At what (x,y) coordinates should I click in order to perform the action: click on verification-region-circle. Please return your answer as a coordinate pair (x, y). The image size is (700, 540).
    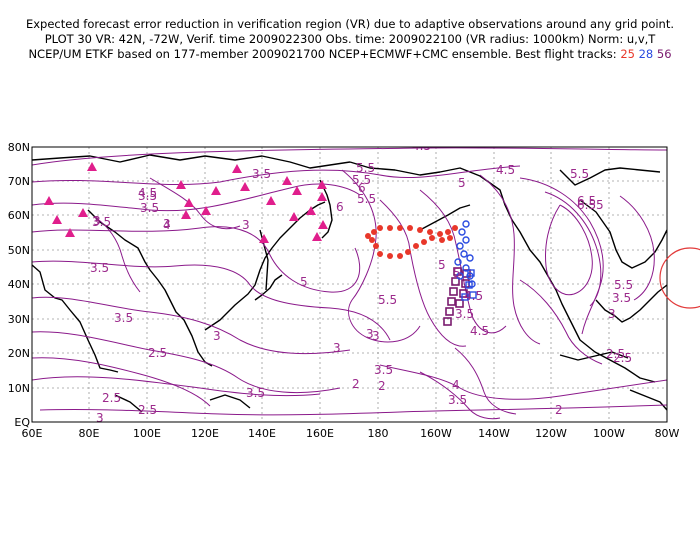
    Looking at the image, I should click on (679, 278).